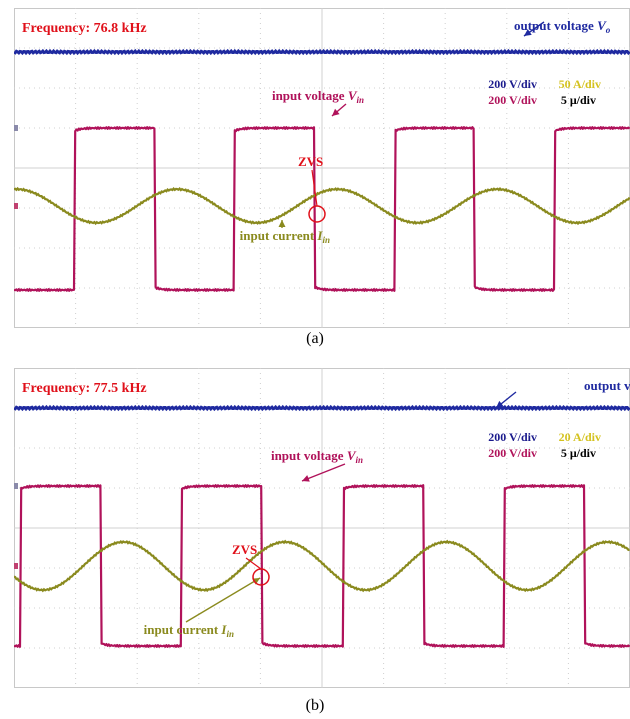 The image size is (630, 719). I want to click on panel-caption-a: (a), so click(315, 338).